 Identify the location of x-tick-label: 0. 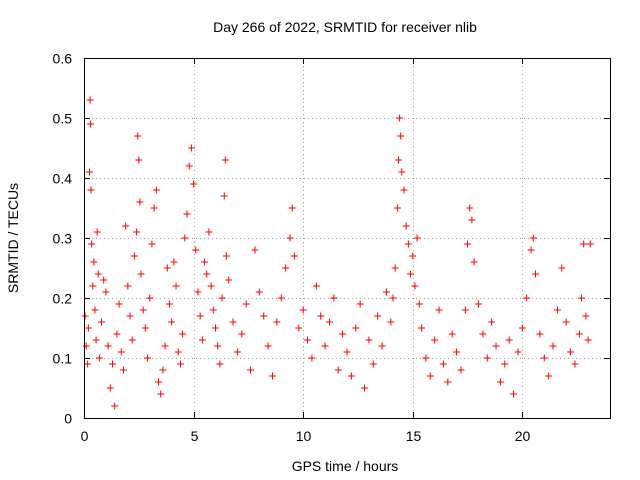
(85, 436).